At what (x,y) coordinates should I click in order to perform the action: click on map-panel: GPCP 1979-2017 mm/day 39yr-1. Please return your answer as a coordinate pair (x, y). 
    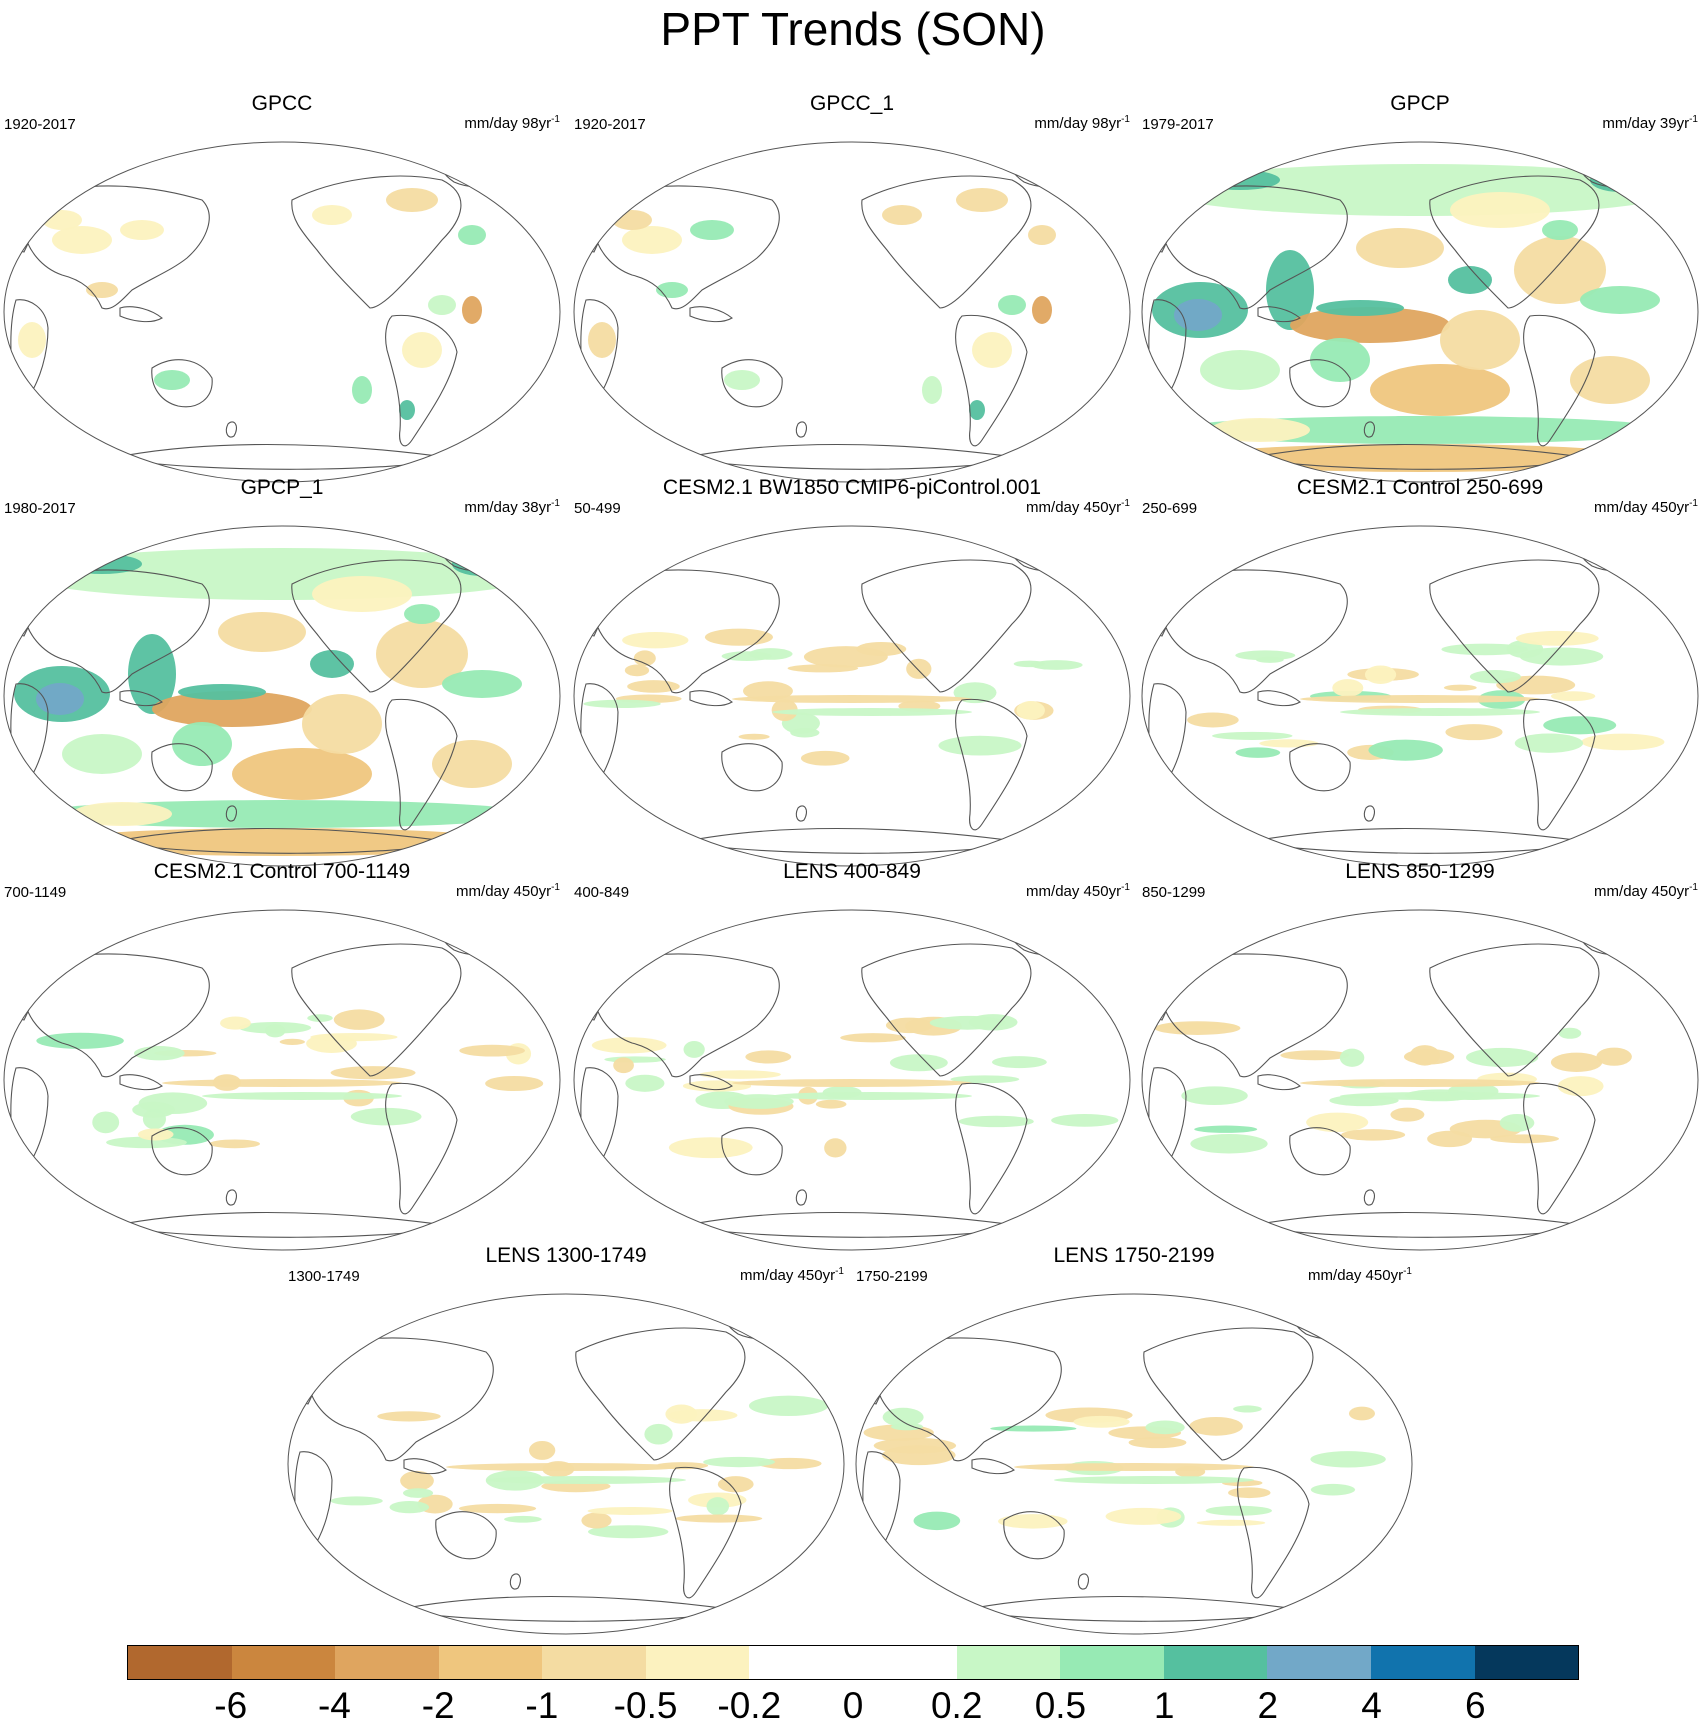
    Looking at the image, I should click on (1420, 287).